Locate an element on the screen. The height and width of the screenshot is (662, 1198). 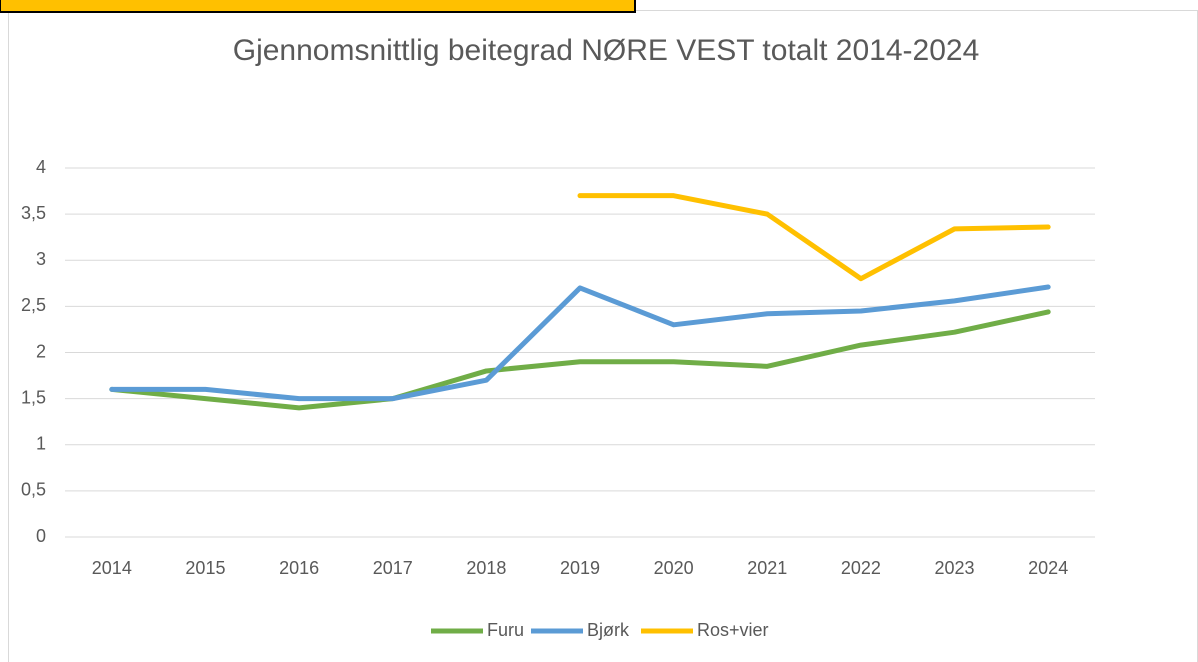
x-tick-label: 2014 is located at coordinates (112, 568).